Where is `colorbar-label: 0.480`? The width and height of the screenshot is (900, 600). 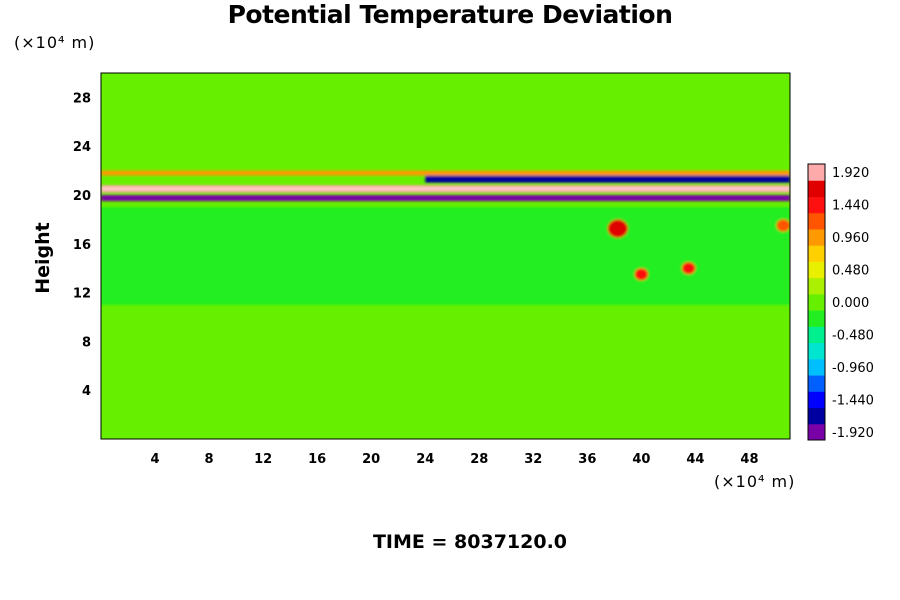 colorbar-label: 0.480 is located at coordinates (850, 271).